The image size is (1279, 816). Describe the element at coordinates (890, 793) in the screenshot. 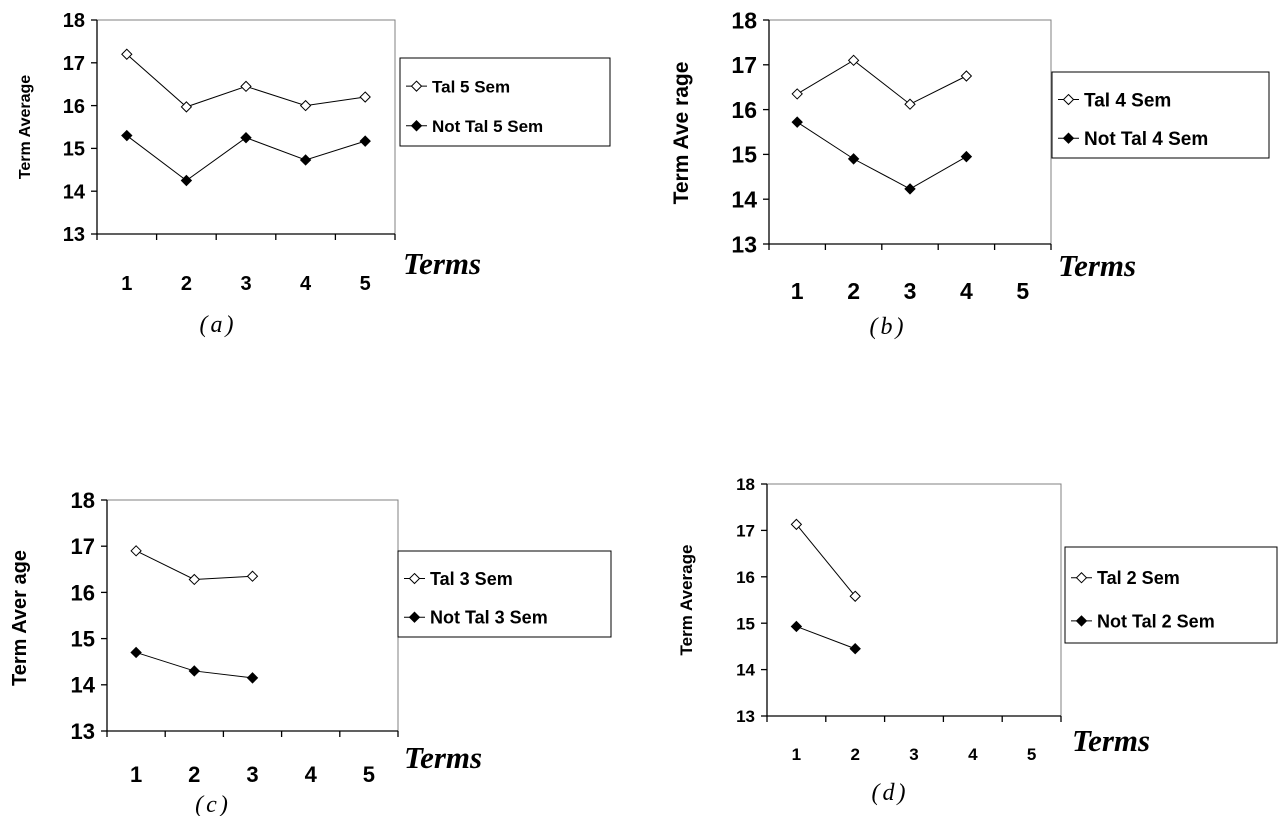

I see `chart-caption: (d)` at that location.